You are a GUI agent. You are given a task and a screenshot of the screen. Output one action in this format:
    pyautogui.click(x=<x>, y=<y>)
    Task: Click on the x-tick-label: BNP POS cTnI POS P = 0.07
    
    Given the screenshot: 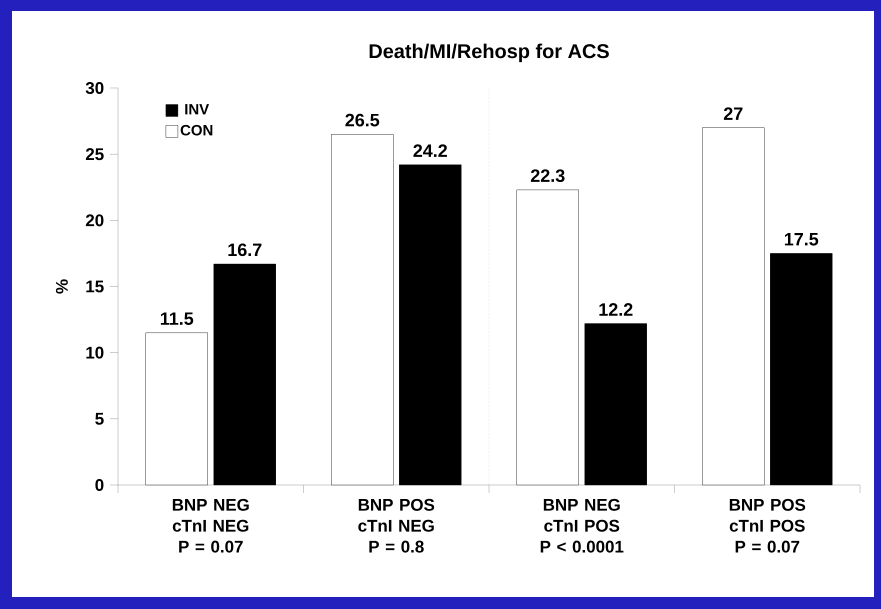 What is the action you would take?
    pyautogui.click(x=768, y=525)
    